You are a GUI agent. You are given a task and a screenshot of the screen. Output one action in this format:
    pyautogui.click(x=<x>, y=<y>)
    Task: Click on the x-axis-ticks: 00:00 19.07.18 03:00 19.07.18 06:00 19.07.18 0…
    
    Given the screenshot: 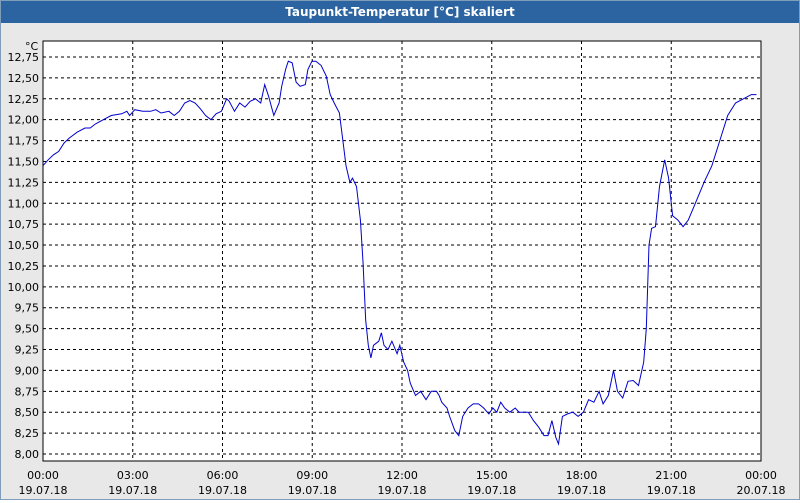 What is the action you would take?
    pyautogui.click(x=402, y=483)
    